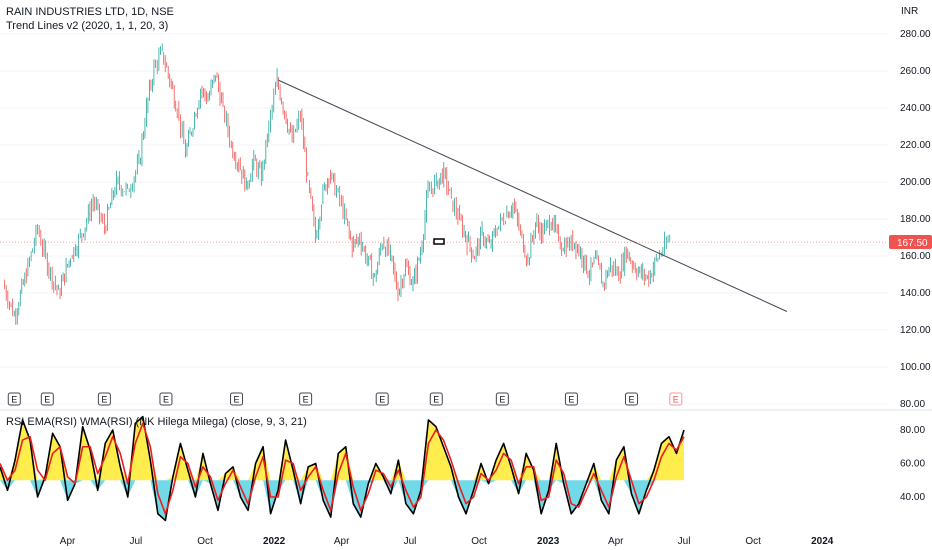 The height and width of the screenshot is (550, 932). What do you see at coordinates (274, 541) in the screenshot?
I see `time-tick-label: 2022` at bounding box center [274, 541].